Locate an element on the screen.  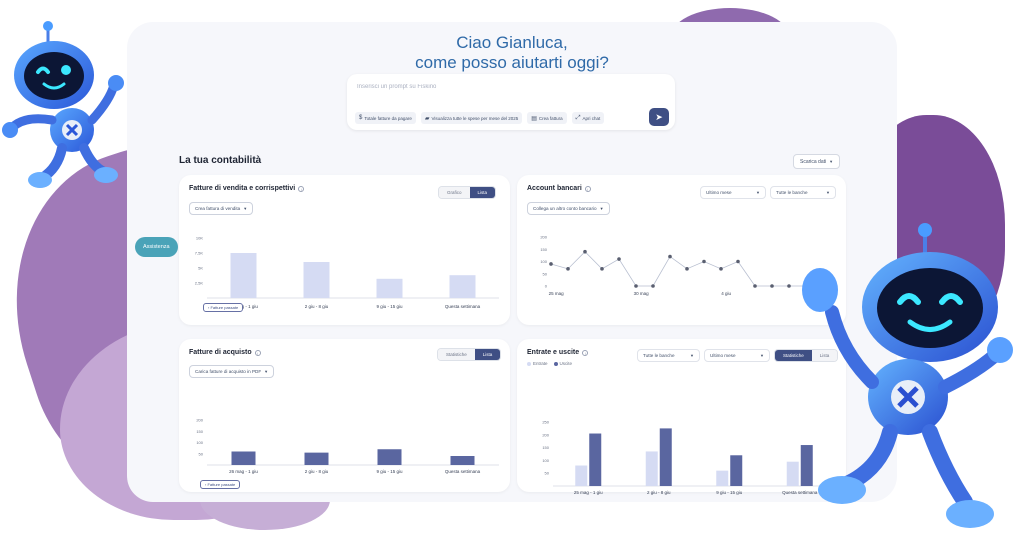
robot-mascot-right is located at coordinates (907, 375).